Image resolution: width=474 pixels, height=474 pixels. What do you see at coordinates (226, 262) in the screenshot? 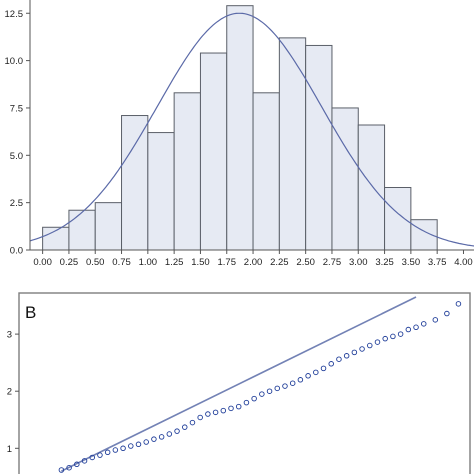
I see `x-tick-label: 1.75` at bounding box center [226, 262].